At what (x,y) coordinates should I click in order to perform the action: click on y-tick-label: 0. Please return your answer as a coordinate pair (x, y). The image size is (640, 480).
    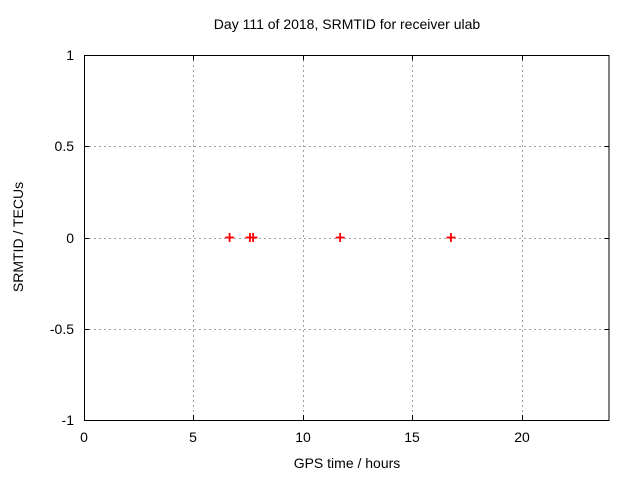
    Looking at the image, I should click on (70, 238).